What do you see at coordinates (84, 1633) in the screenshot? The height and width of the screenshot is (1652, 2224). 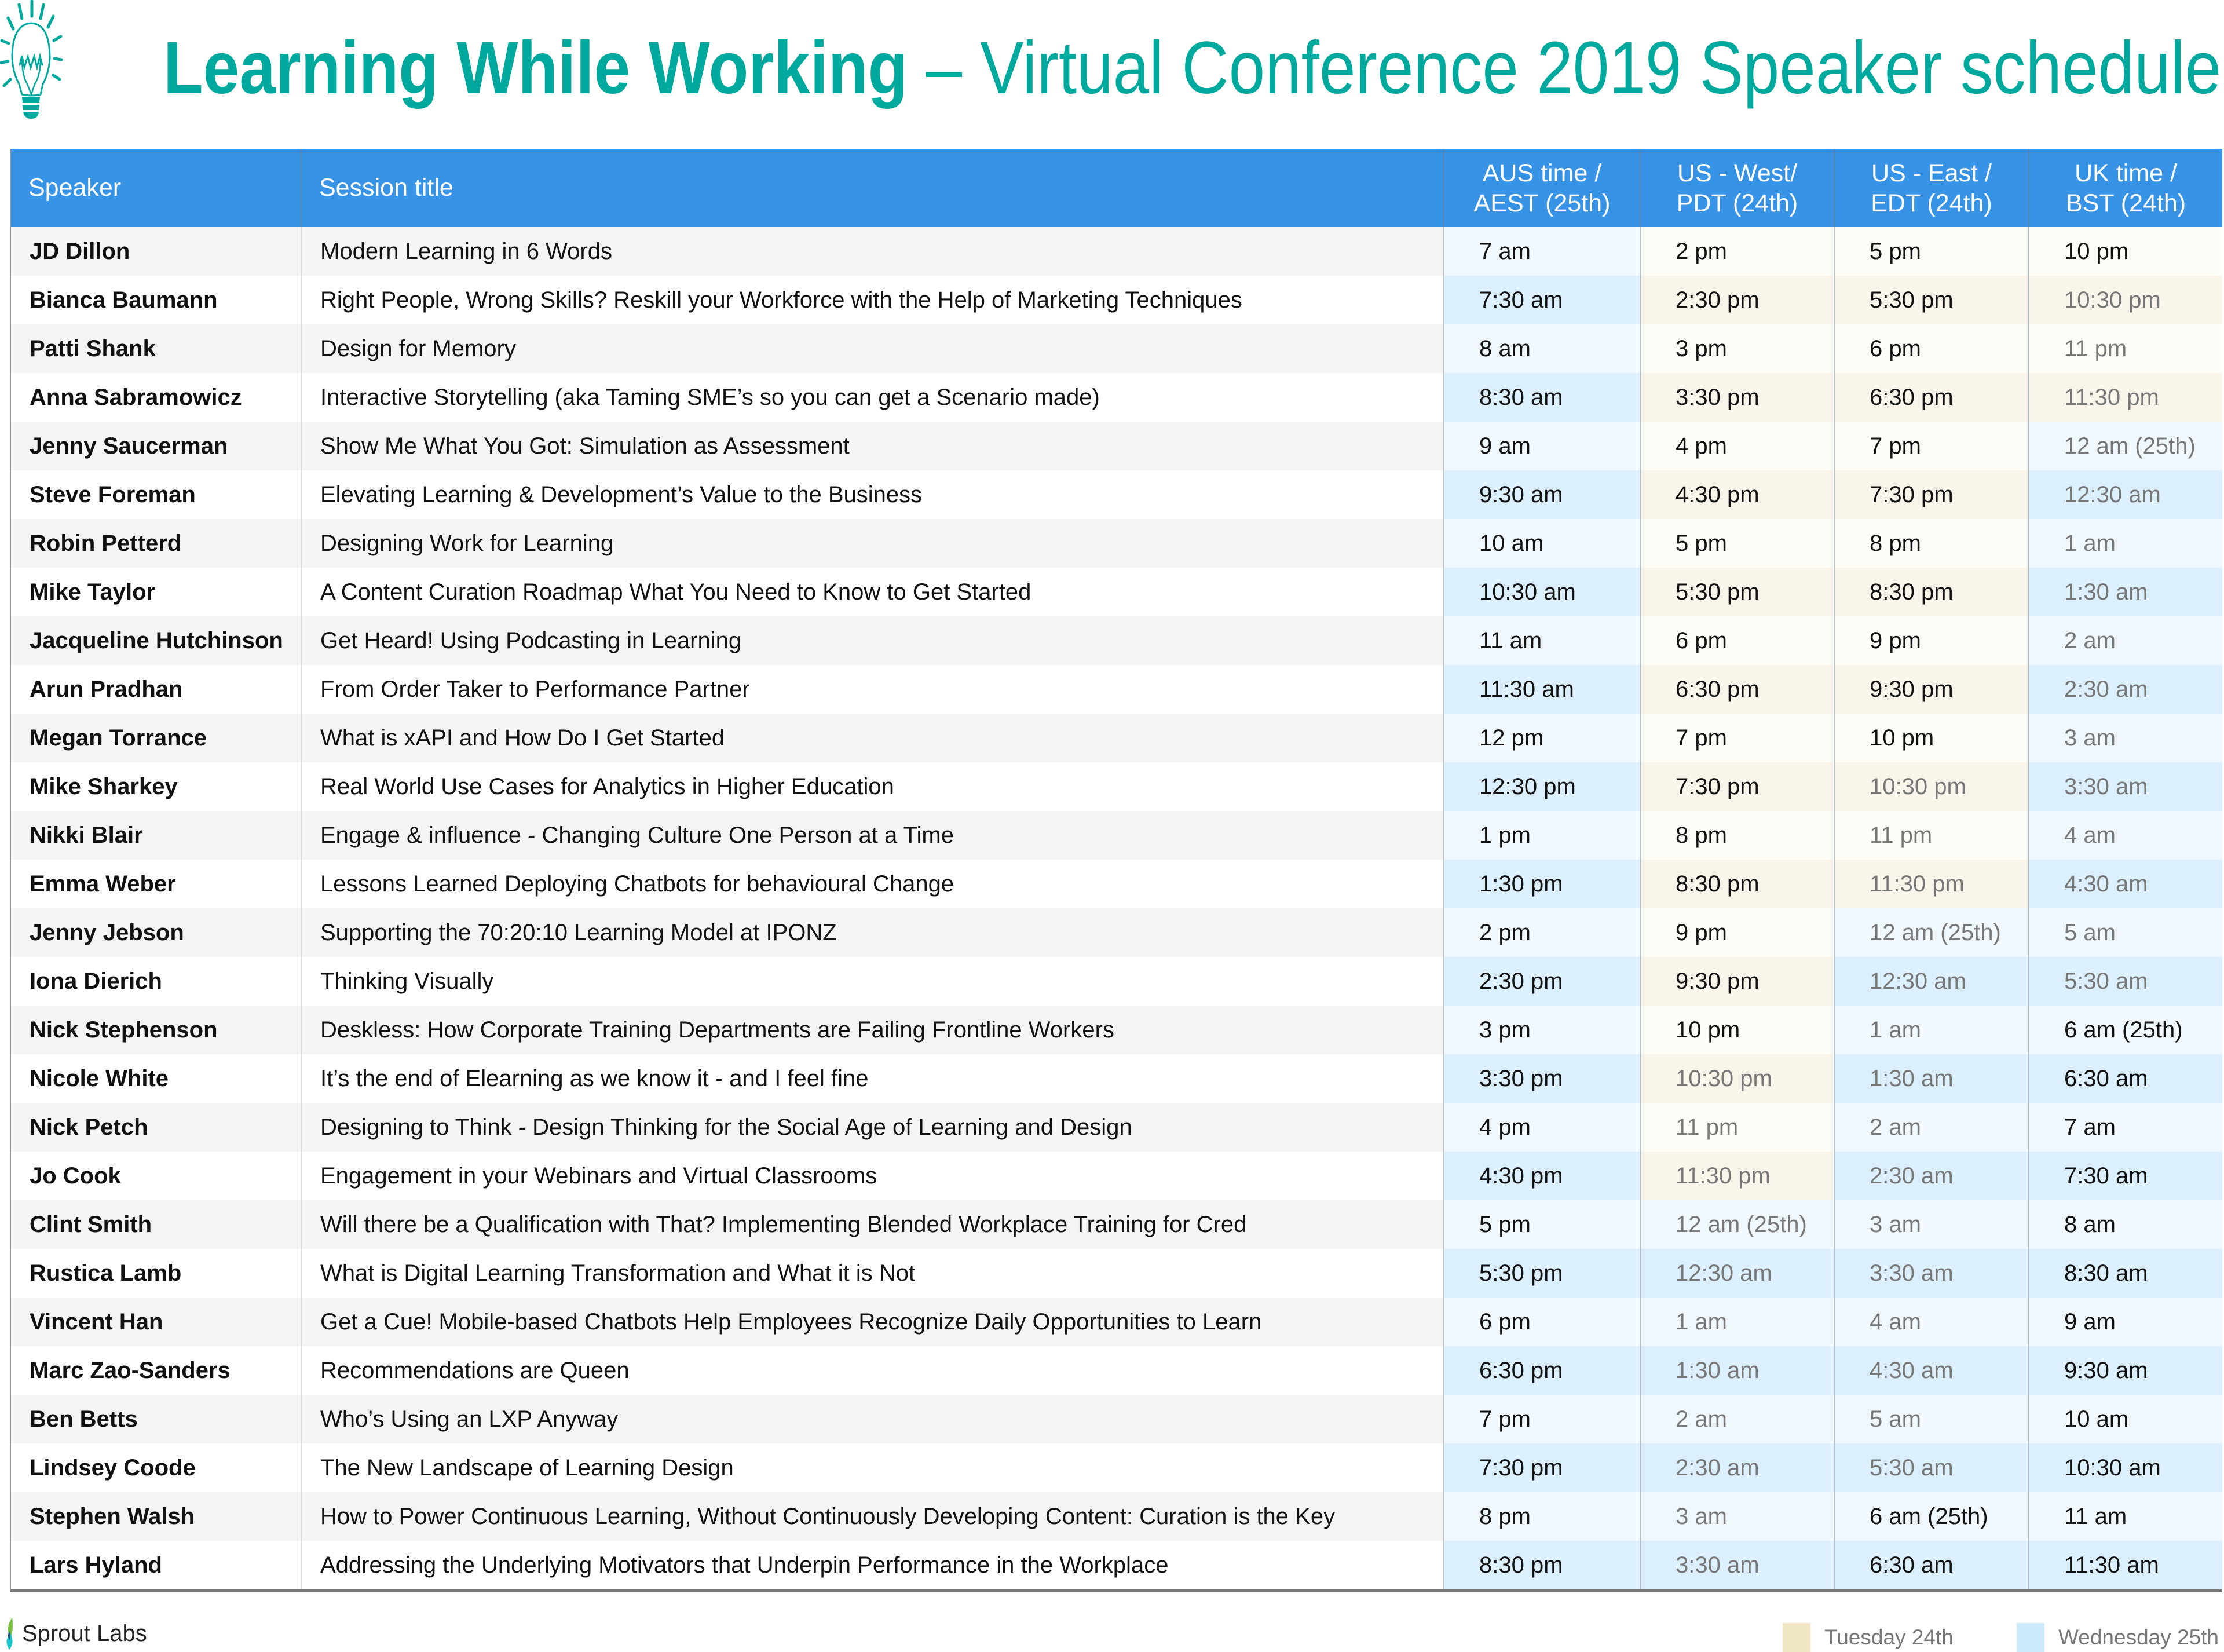 I see `brand-name: Sprout Labs` at bounding box center [84, 1633].